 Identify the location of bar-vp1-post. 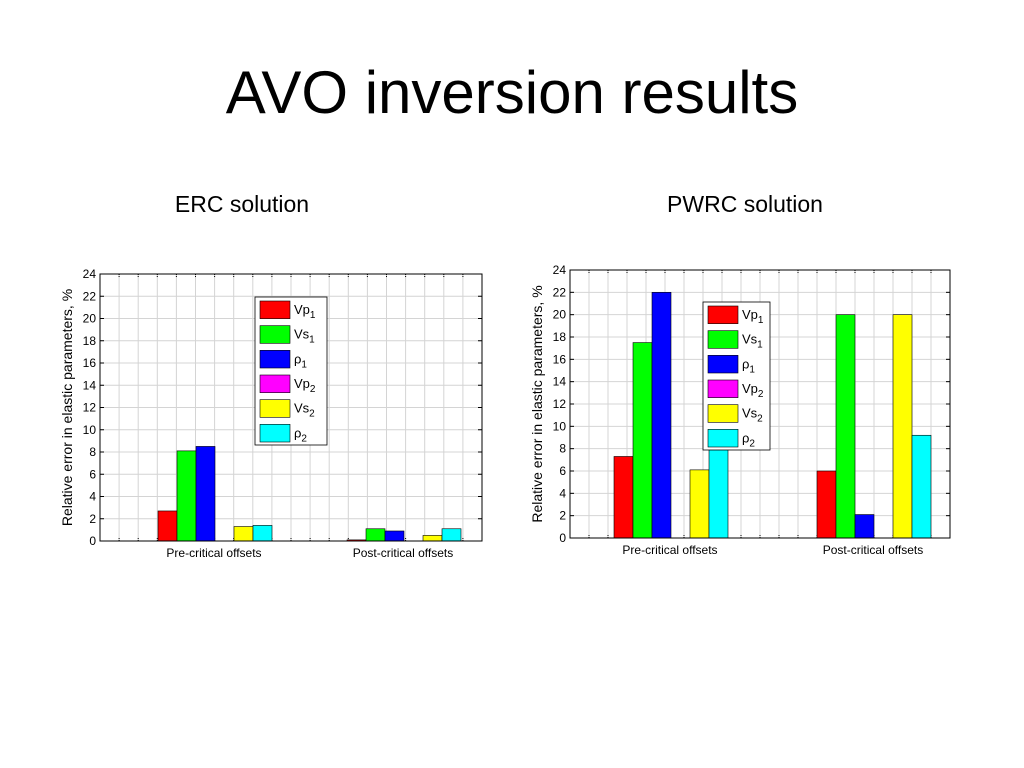
(826, 504).